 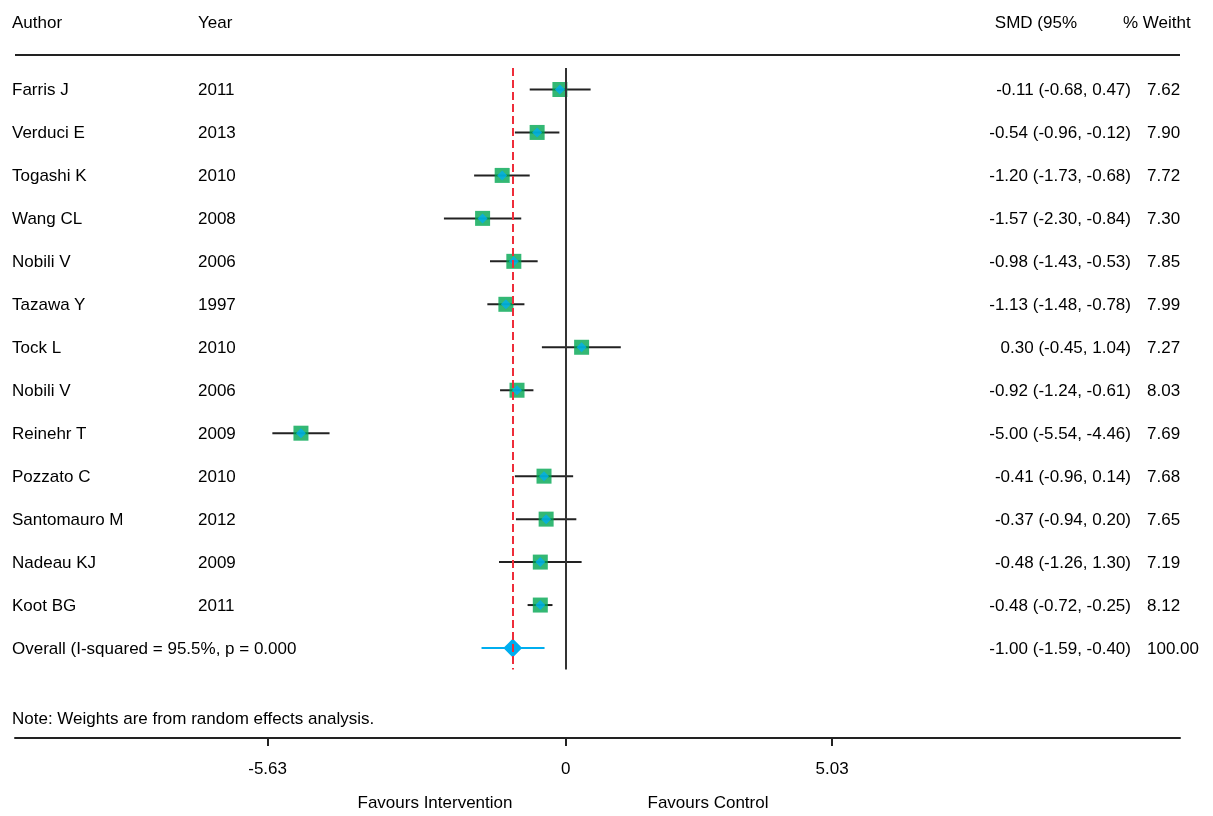 What do you see at coordinates (1035, 22) in the screenshot?
I see `text: SMD (95%` at bounding box center [1035, 22].